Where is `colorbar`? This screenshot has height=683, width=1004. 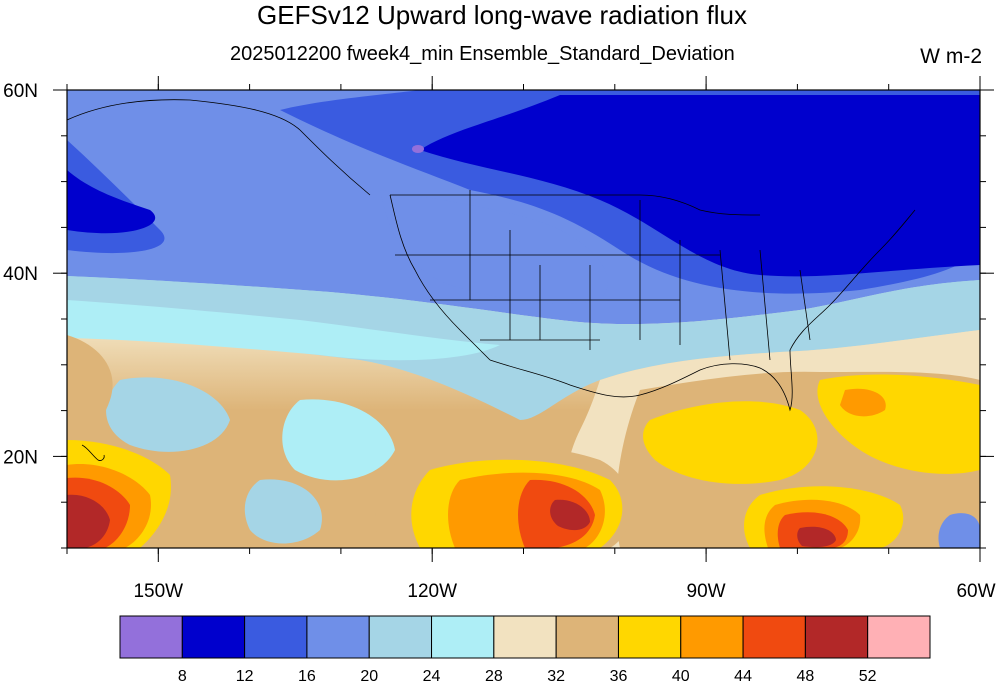 colorbar is located at coordinates (525, 637).